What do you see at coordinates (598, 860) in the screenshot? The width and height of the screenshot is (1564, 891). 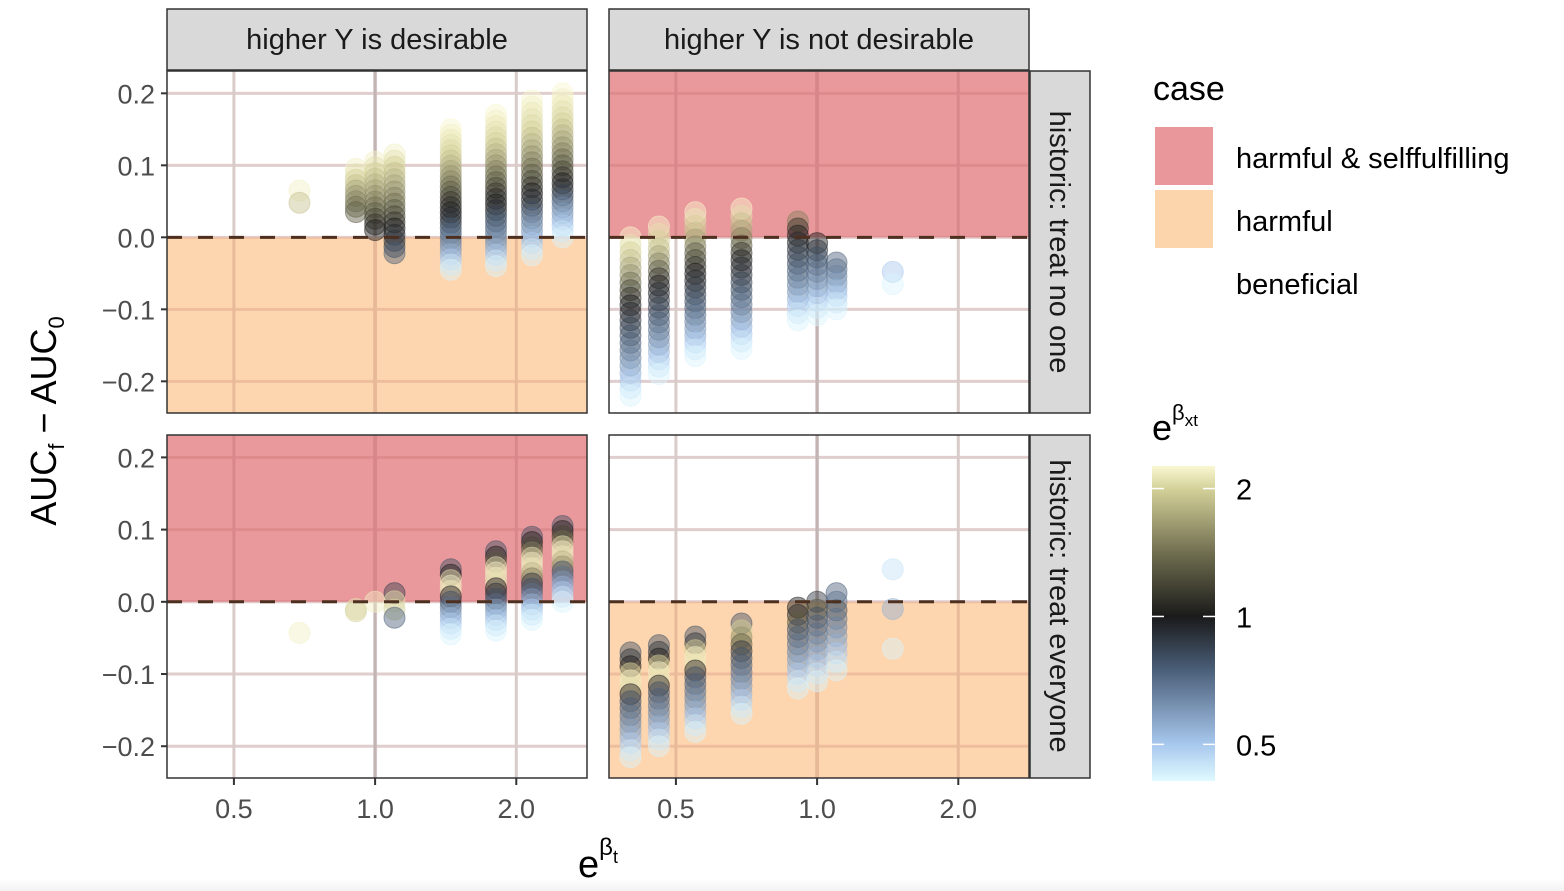 I see `x-axis-title: eβt` at bounding box center [598, 860].